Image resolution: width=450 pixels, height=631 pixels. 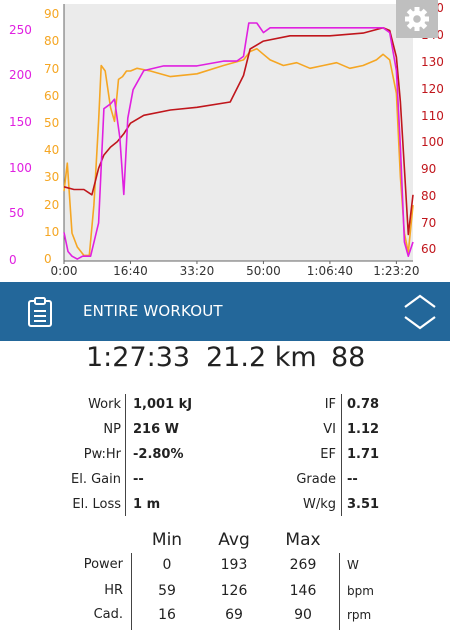 What do you see at coordinates (20, 30) in the screenshot?
I see `y-tick-label-power: 250` at bounding box center [20, 30].